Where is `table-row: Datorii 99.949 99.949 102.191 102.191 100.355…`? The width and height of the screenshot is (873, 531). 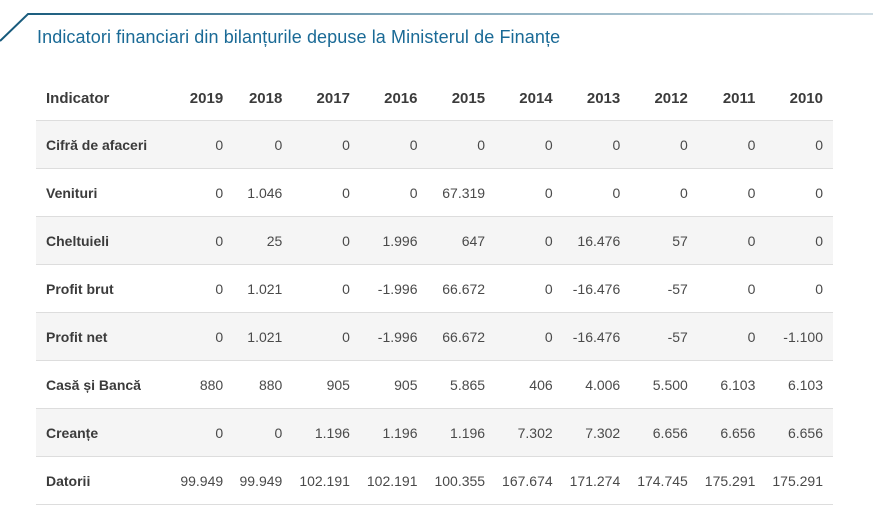 table-row: Datorii 99.949 99.949 102.191 102.191 100.355… is located at coordinates (434, 480).